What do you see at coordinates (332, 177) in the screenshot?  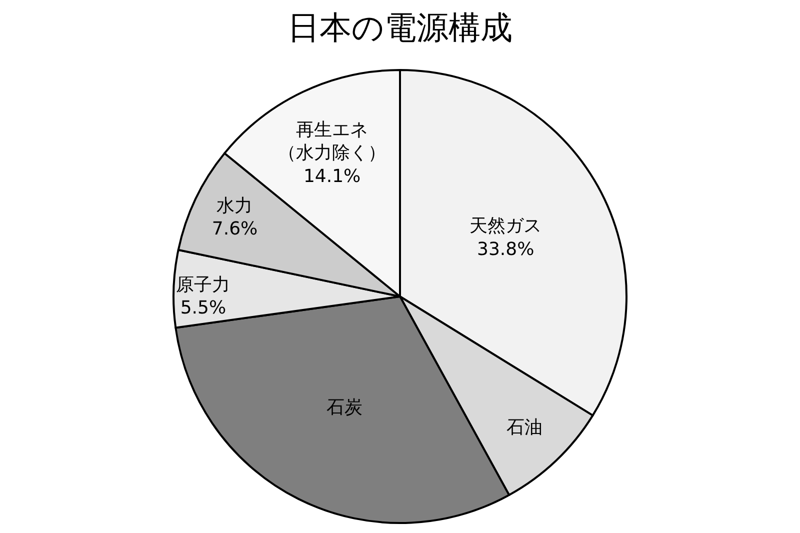 I see `data-label: 14.1%` at bounding box center [332, 177].